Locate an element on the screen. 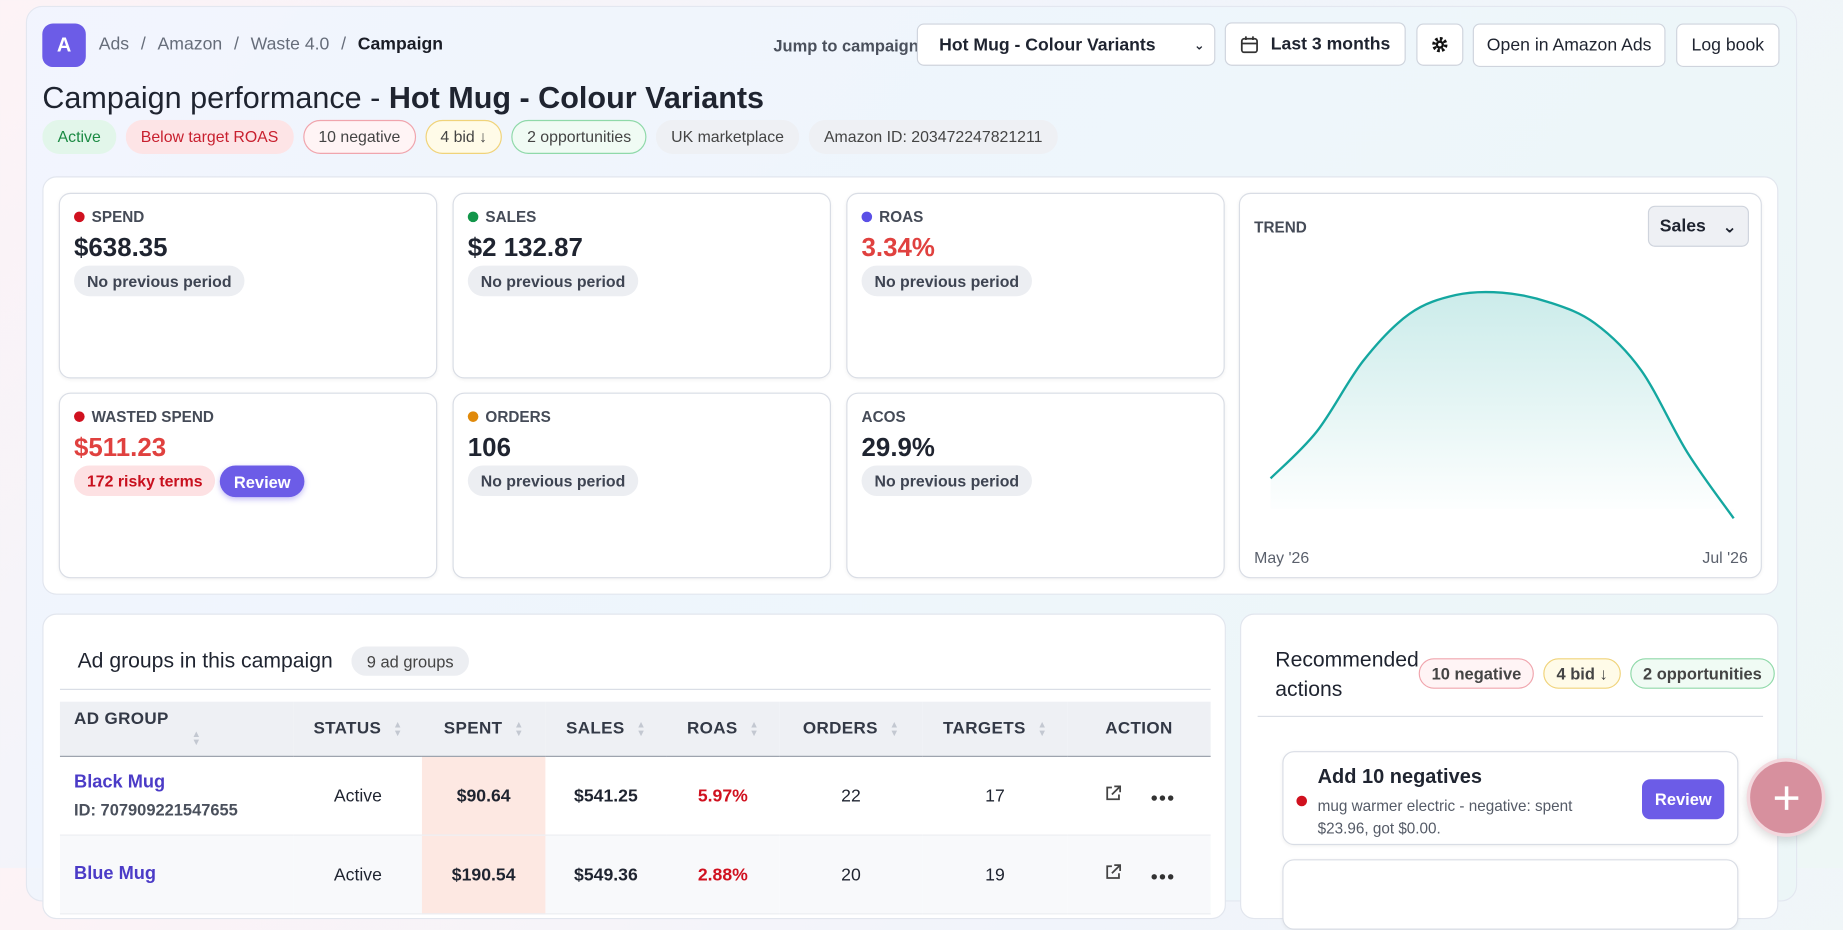 Image resolution: width=1843 pixels, height=930 pixels. column-header: ORDERS ▲ ▼ is located at coordinates (851, 729).